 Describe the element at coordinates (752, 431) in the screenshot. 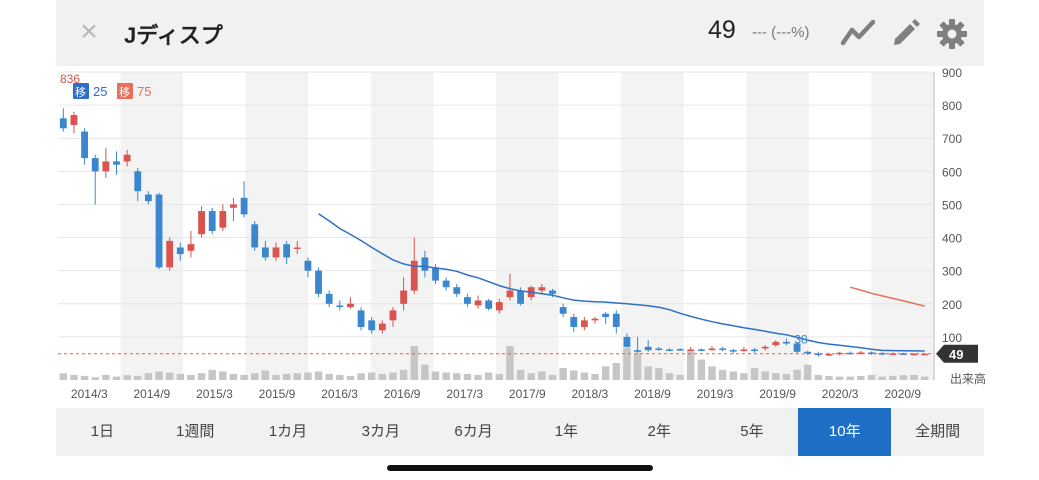

I see `period-tab: 5年` at that location.